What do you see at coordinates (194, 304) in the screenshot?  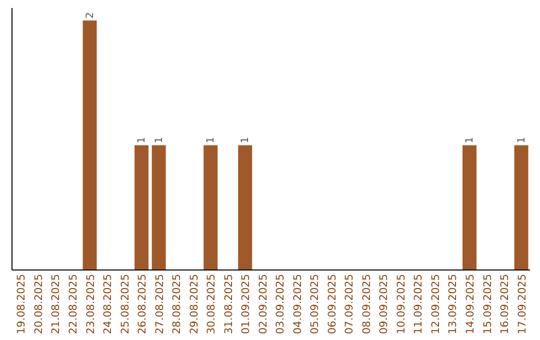 I see `x-tick-label: 29.08.2025` at bounding box center [194, 304].